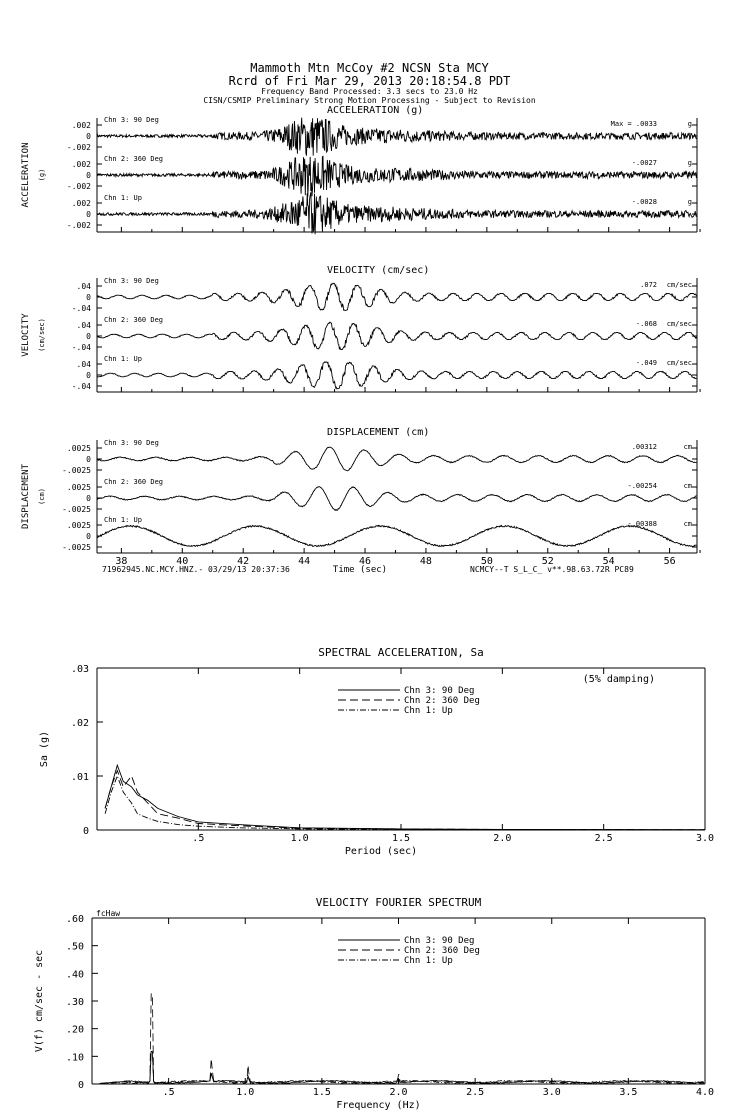 This screenshot has width=739, height=1115. What do you see at coordinates (360, 570) in the screenshot?
I see `x-axis-label: Time (sec)` at bounding box center [360, 570].